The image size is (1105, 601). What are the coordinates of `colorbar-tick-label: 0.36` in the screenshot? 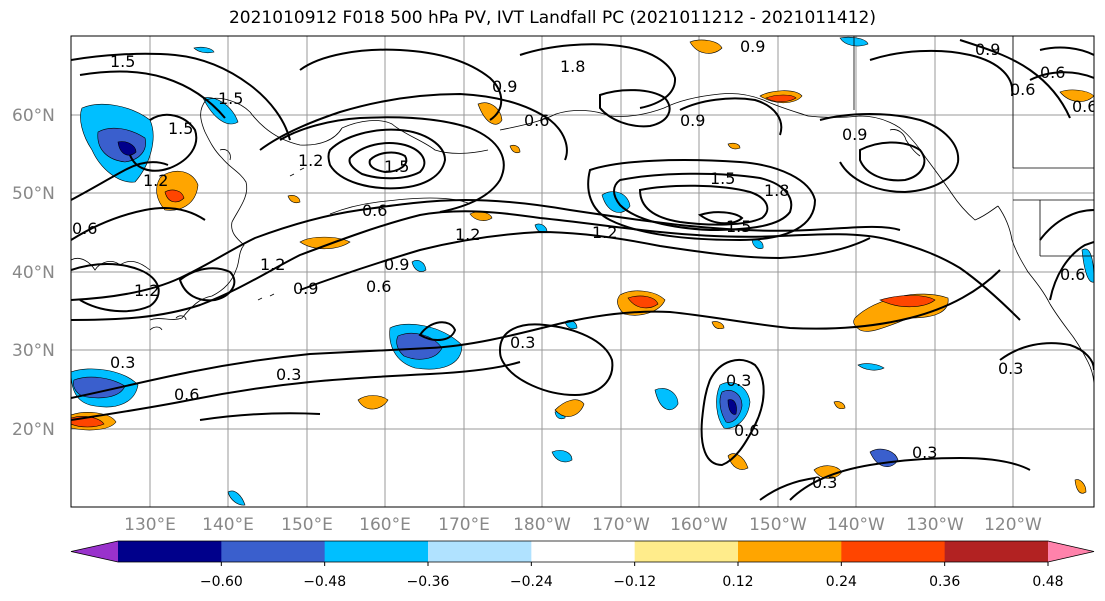 It's located at (944, 582).